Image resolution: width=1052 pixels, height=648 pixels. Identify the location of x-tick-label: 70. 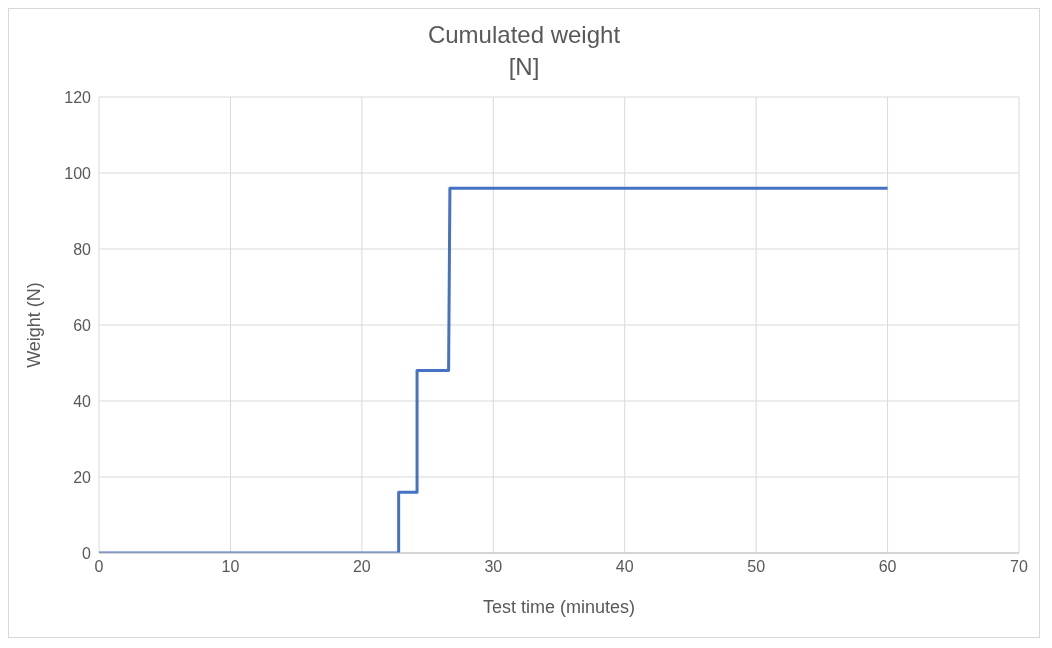
(1019, 567).